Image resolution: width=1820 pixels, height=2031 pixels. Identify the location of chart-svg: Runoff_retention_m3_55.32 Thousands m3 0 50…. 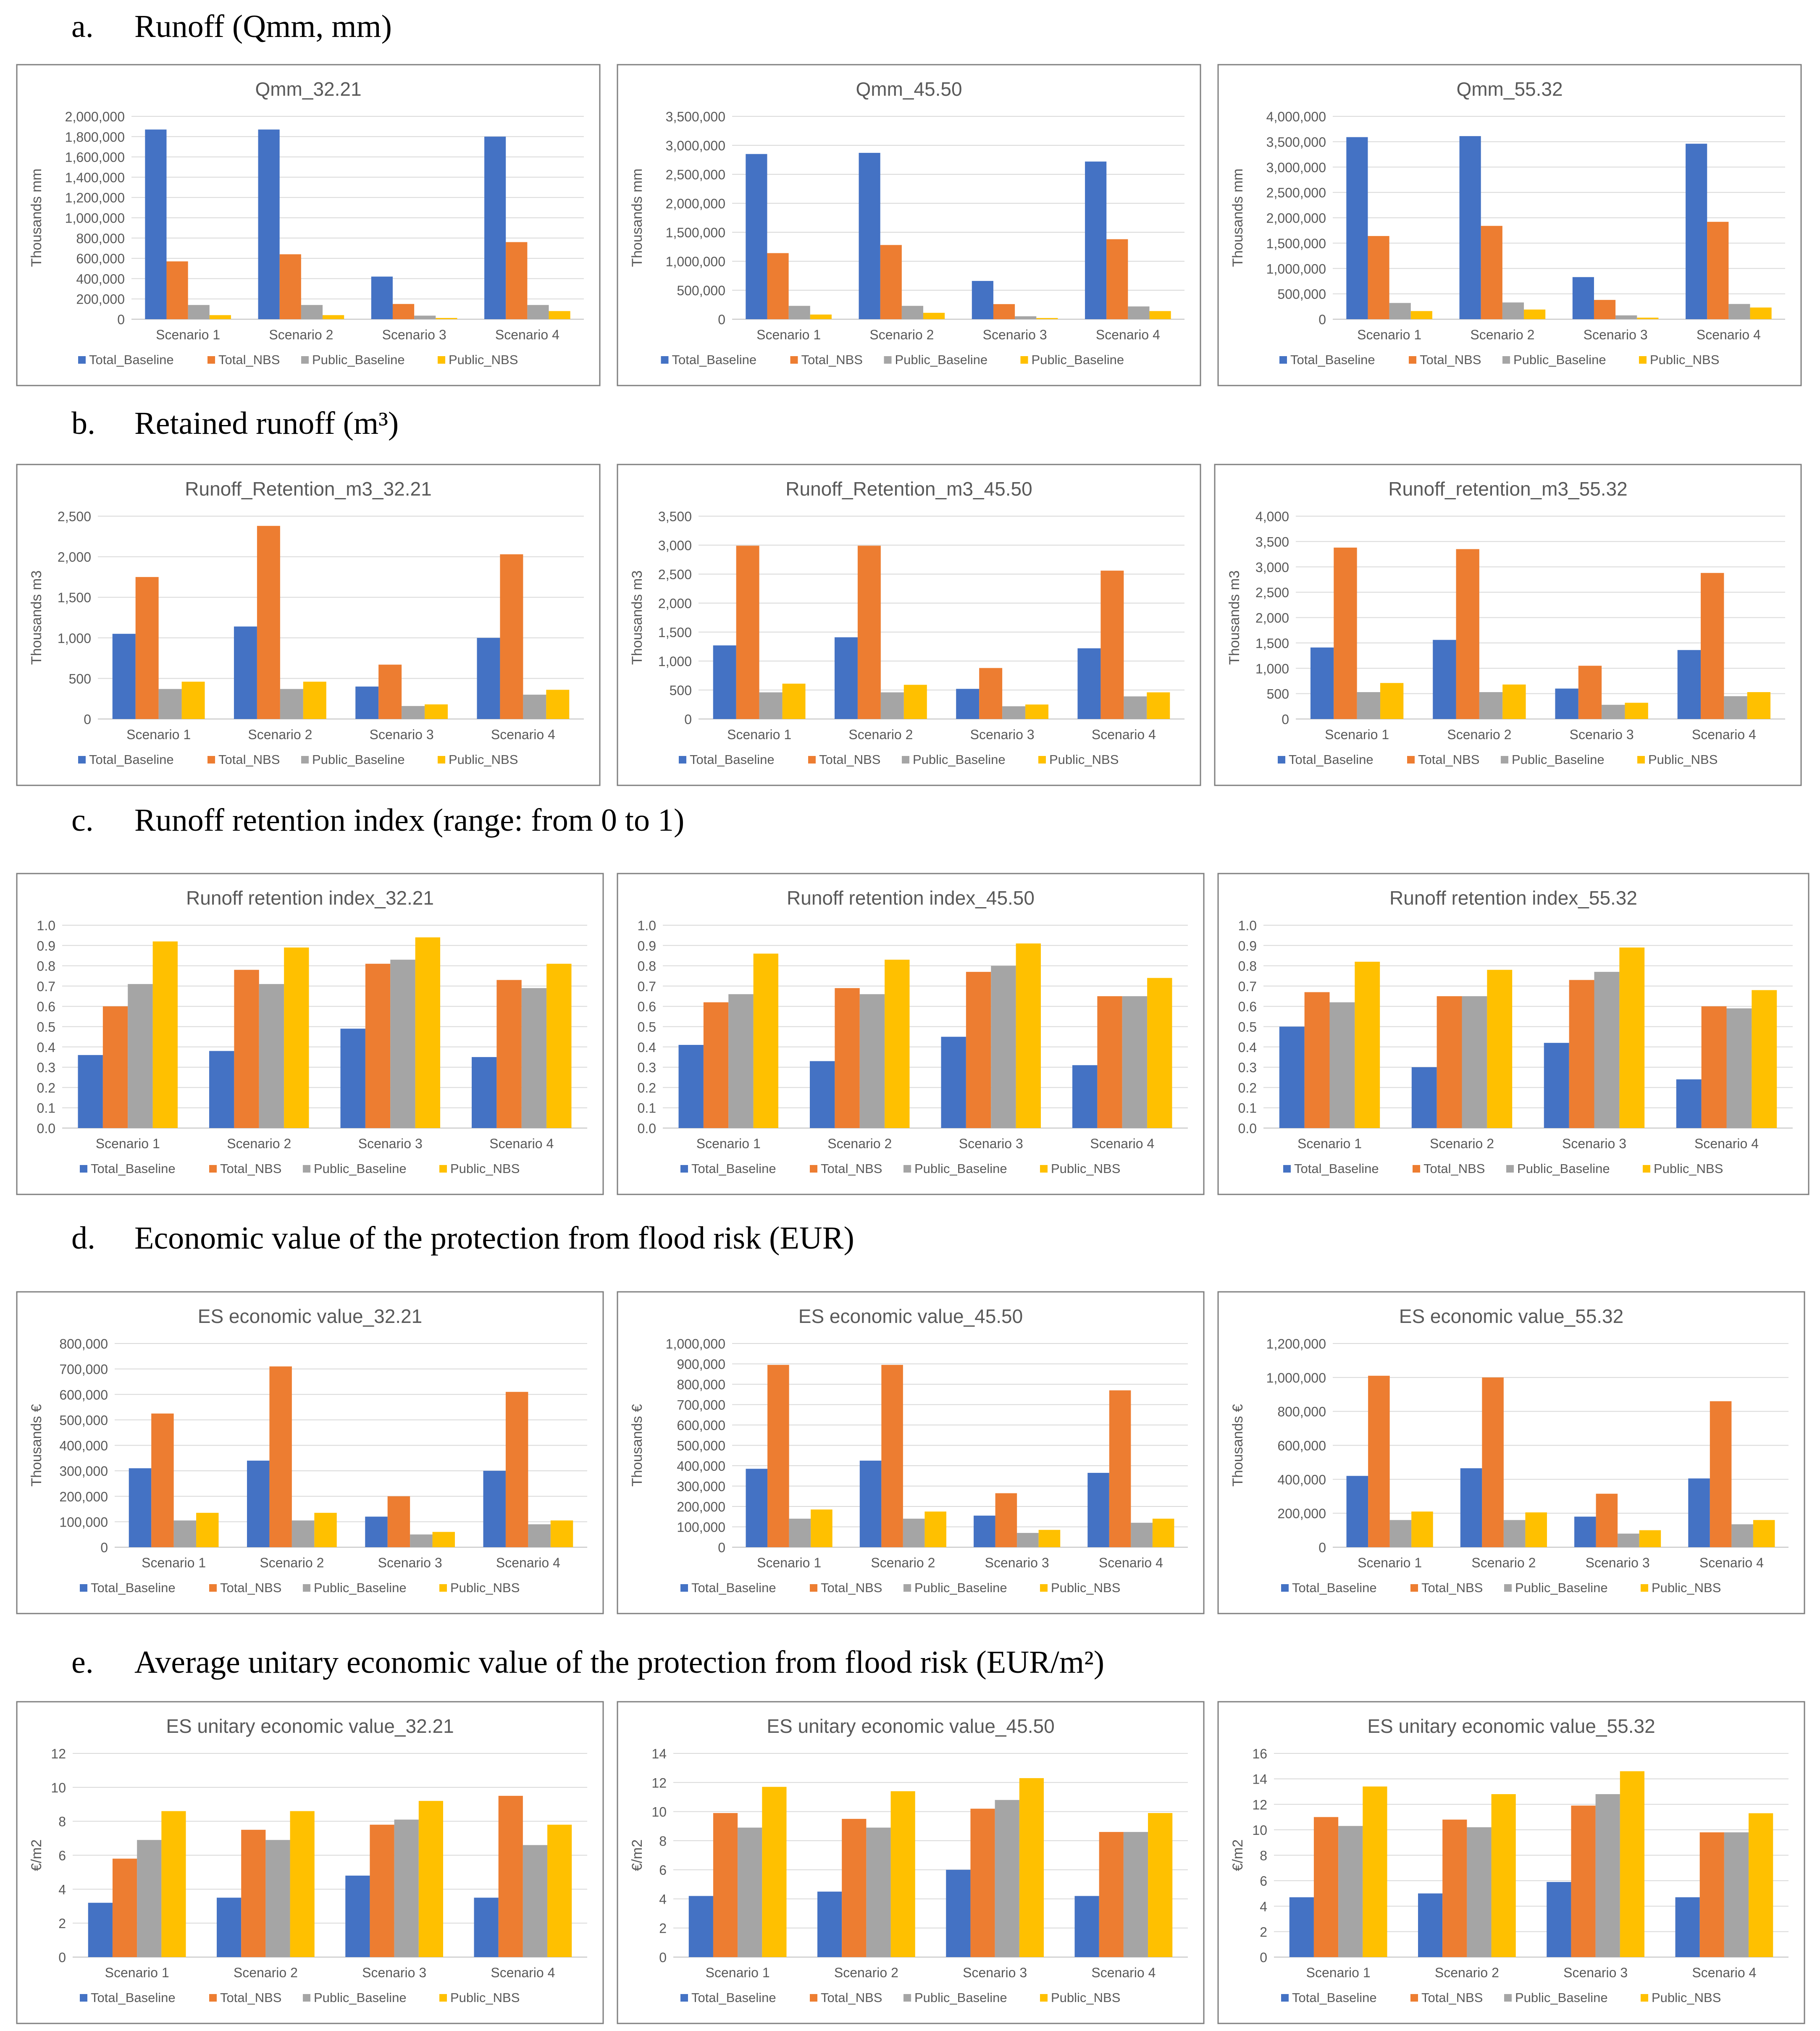
(1508, 625).